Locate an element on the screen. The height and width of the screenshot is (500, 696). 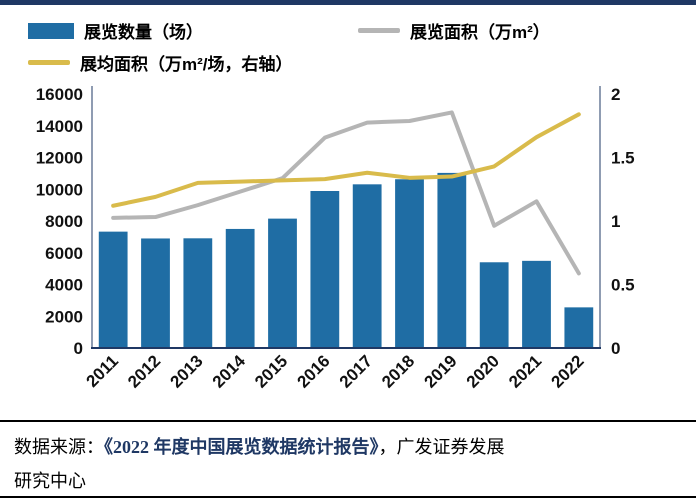
legend-label-gray-line: 展览面积（万m²） is located at coordinates (480, 32).